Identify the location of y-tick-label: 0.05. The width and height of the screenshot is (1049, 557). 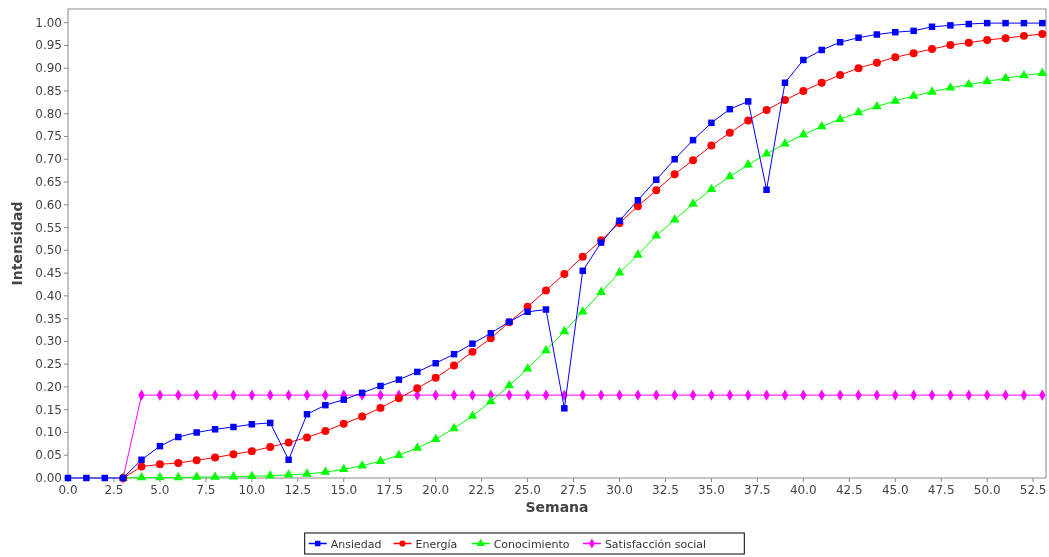
(48, 455).